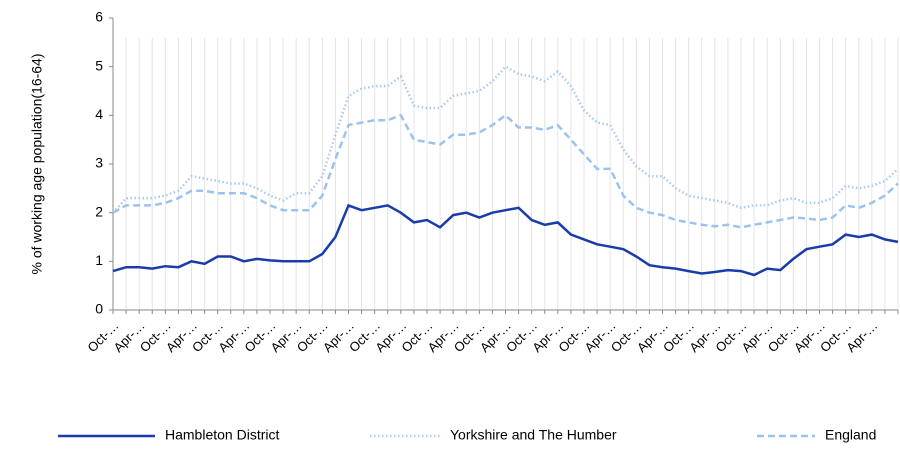 This screenshot has height=450, width=900. I want to click on y-tick-label: 3, so click(99, 163).